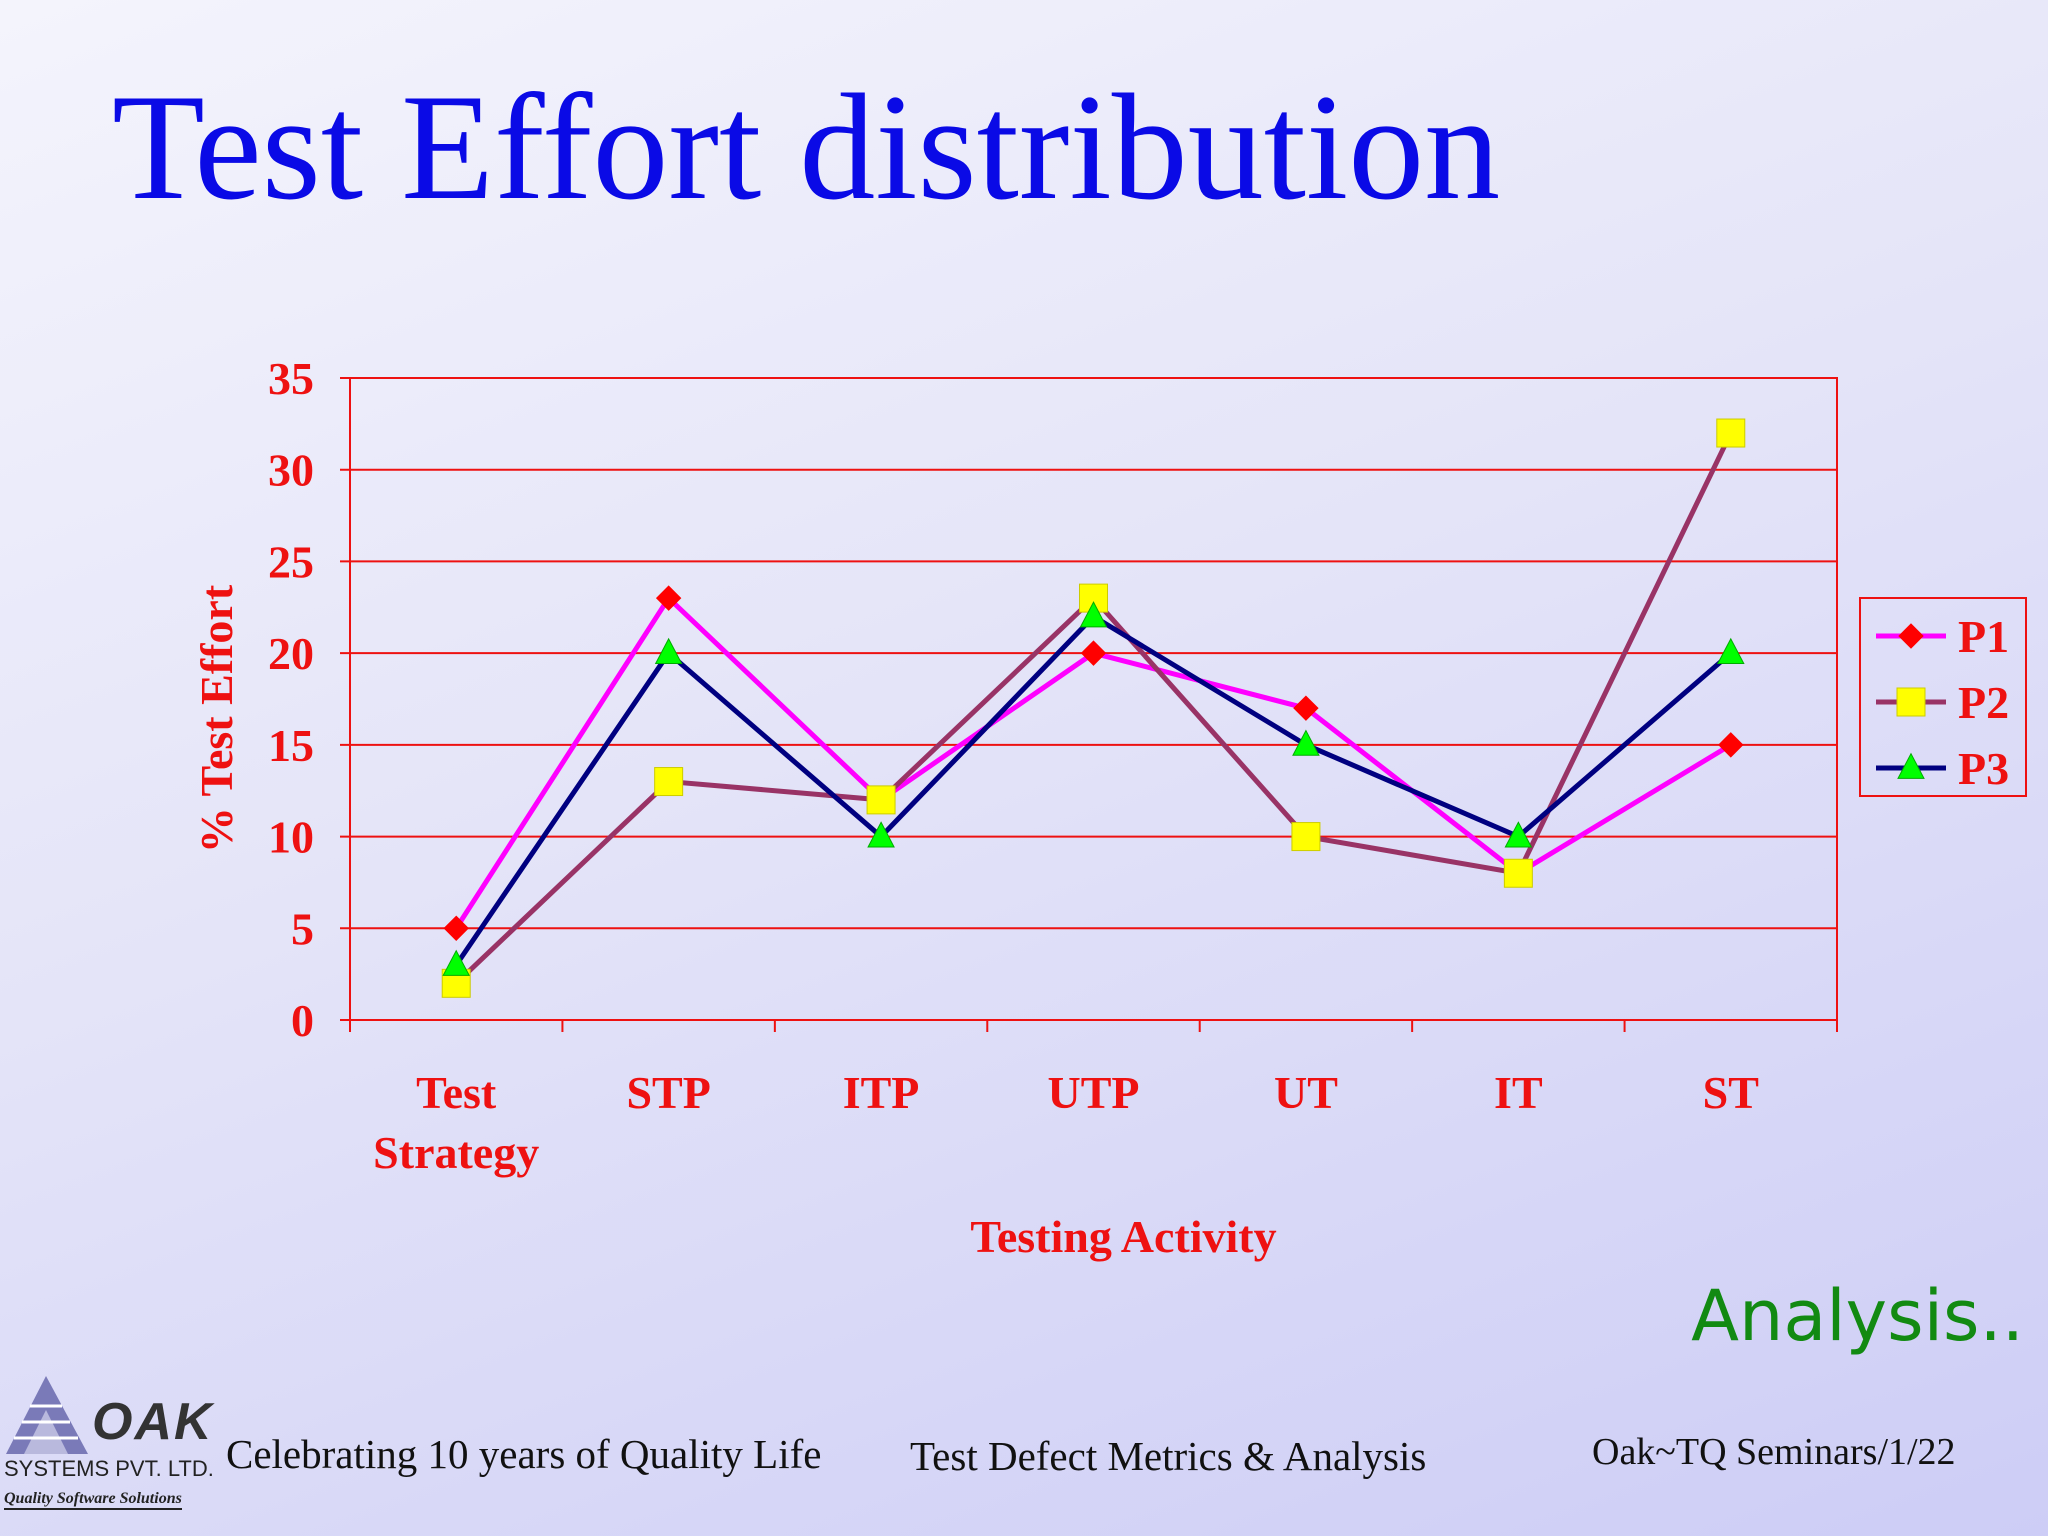  Describe the element at coordinates (109, 1468) in the screenshot. I see `logo-company: SYSTEMS PVT. LTD.` at that location.